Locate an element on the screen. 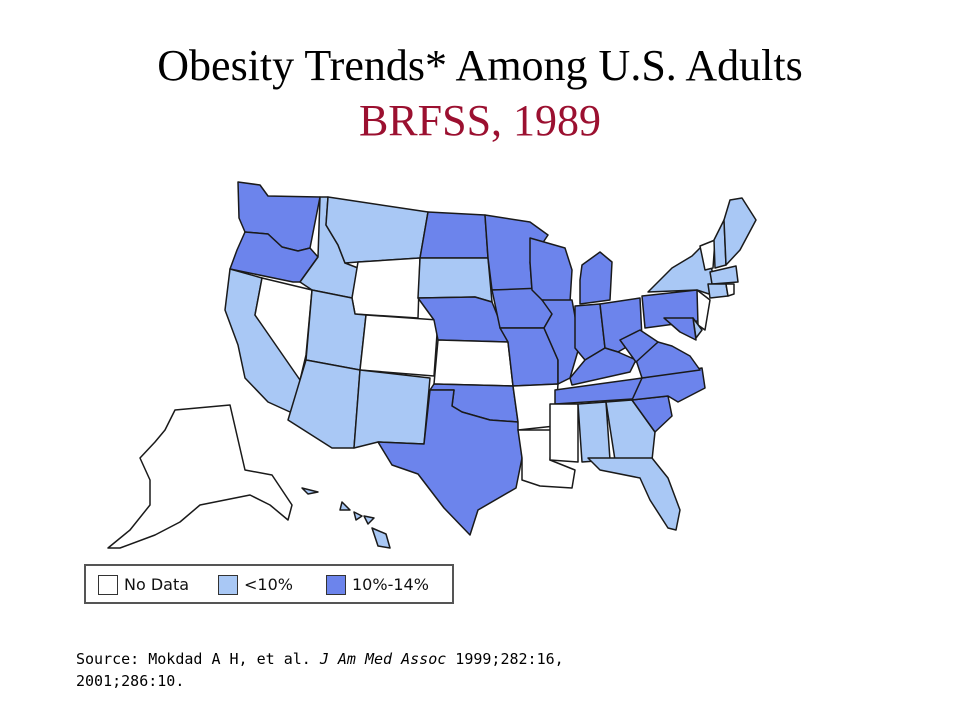 Image resolution: width=960 pixels, height=720 pixels. map-legend: No Data <10% 10%-14% is located at coordinates (269, 584).